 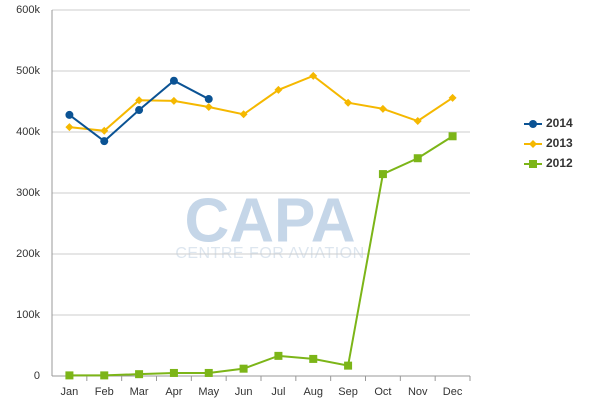 What do you see at coordinates (348, 392) in the screenshot?
I see `x-tick-label: Sep` at bounding box center [348, 392].